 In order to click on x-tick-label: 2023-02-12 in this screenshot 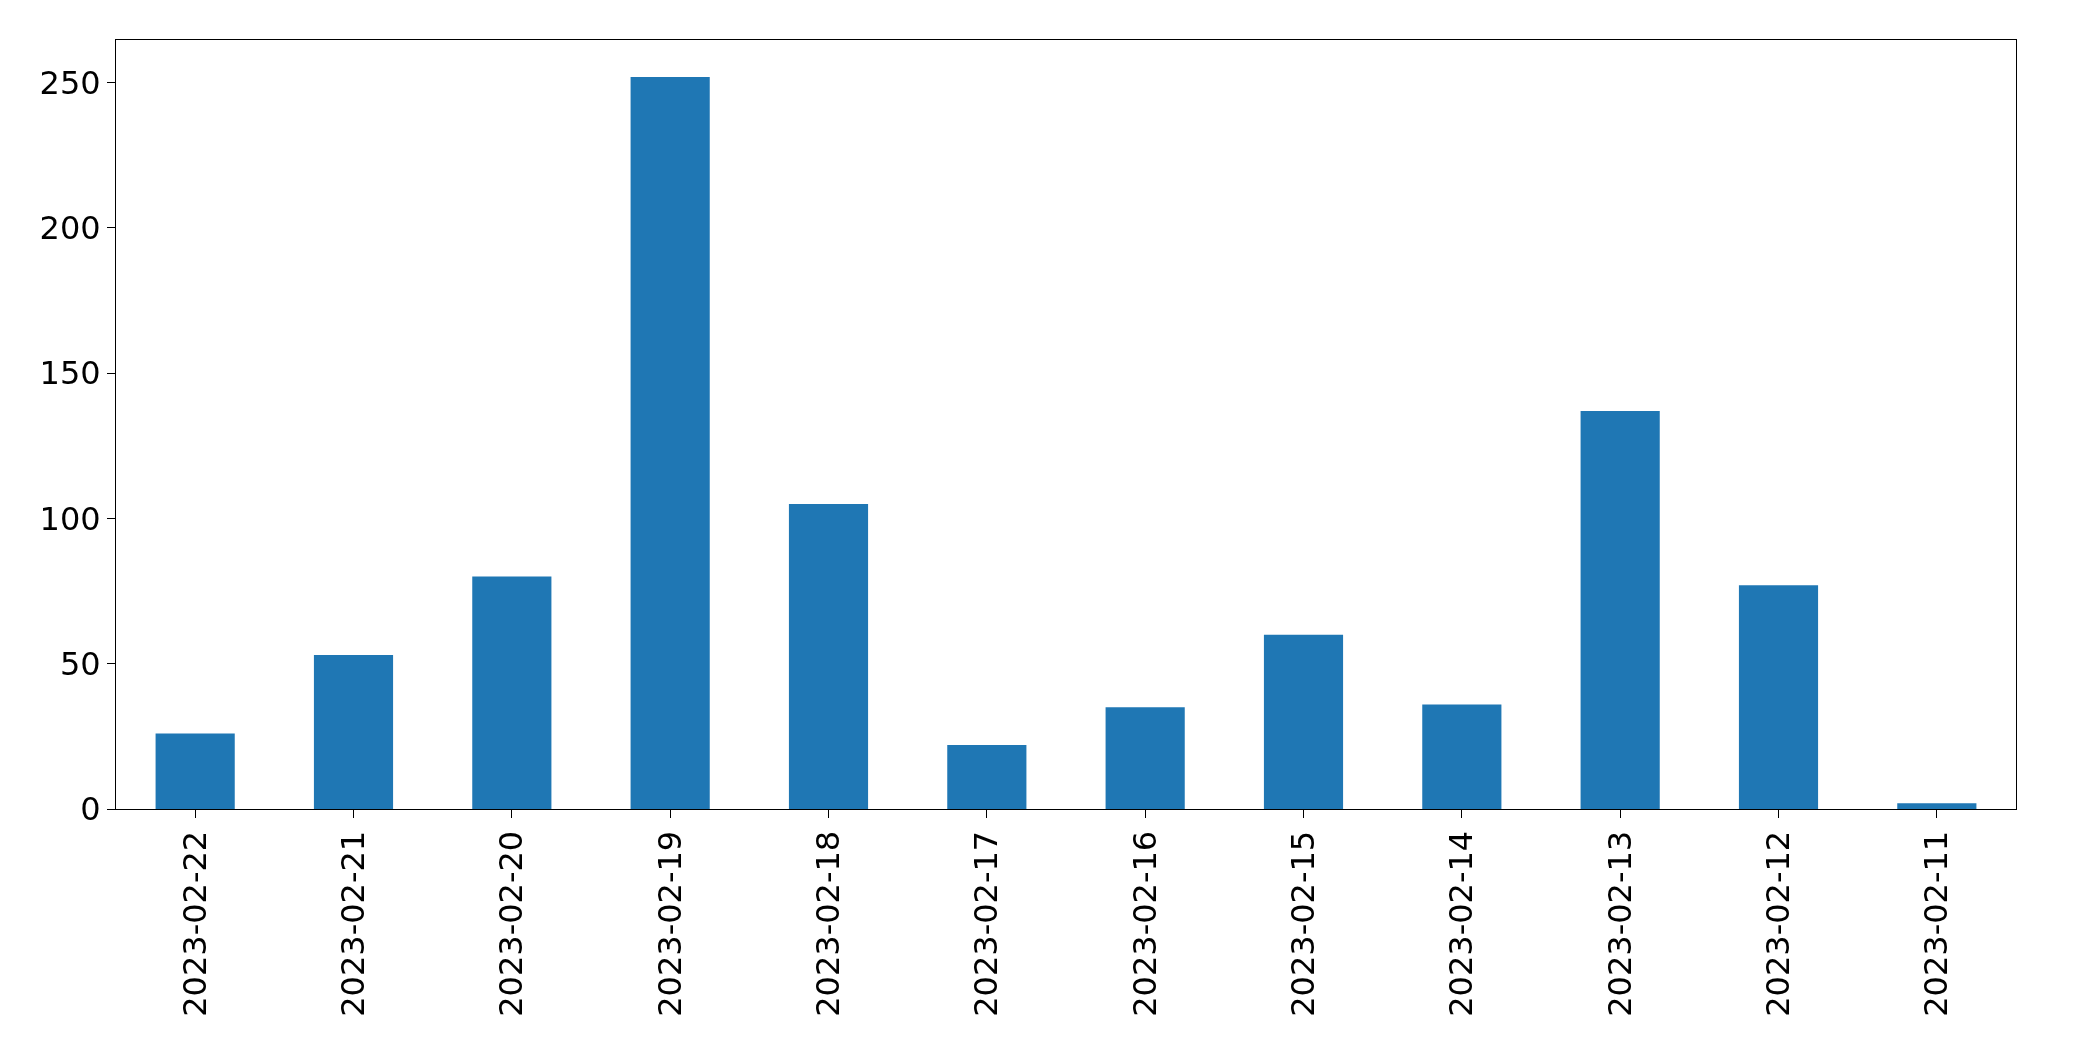, I will do `click(1777, 923)`.